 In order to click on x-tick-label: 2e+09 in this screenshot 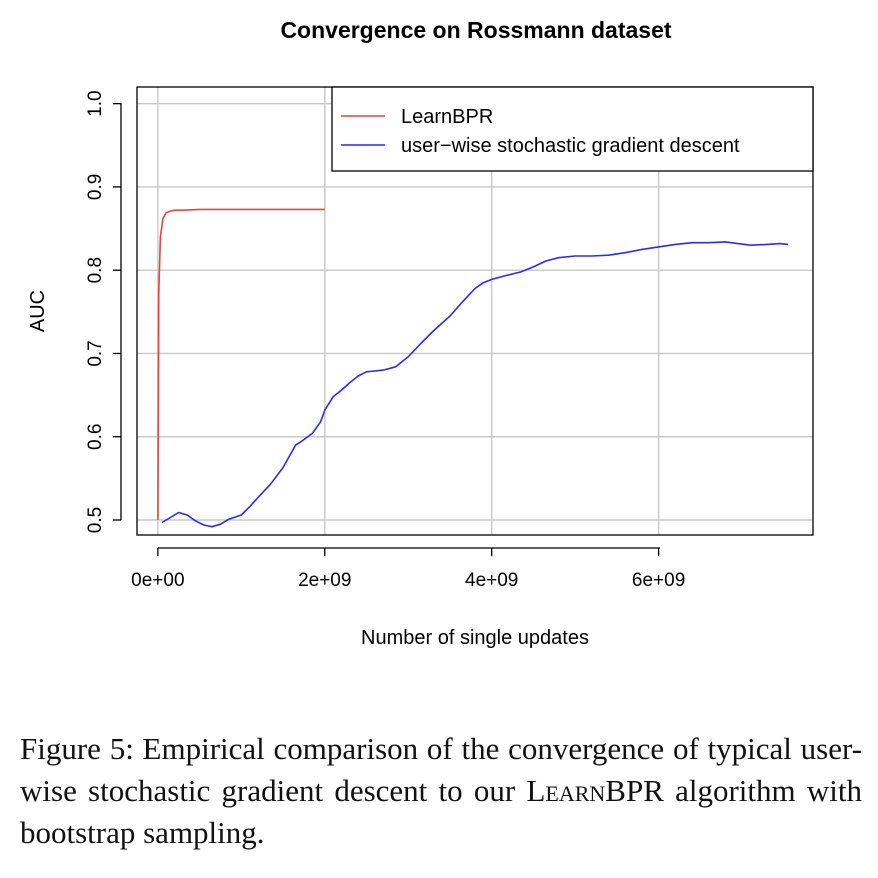, I will do `click(324, 580)`.